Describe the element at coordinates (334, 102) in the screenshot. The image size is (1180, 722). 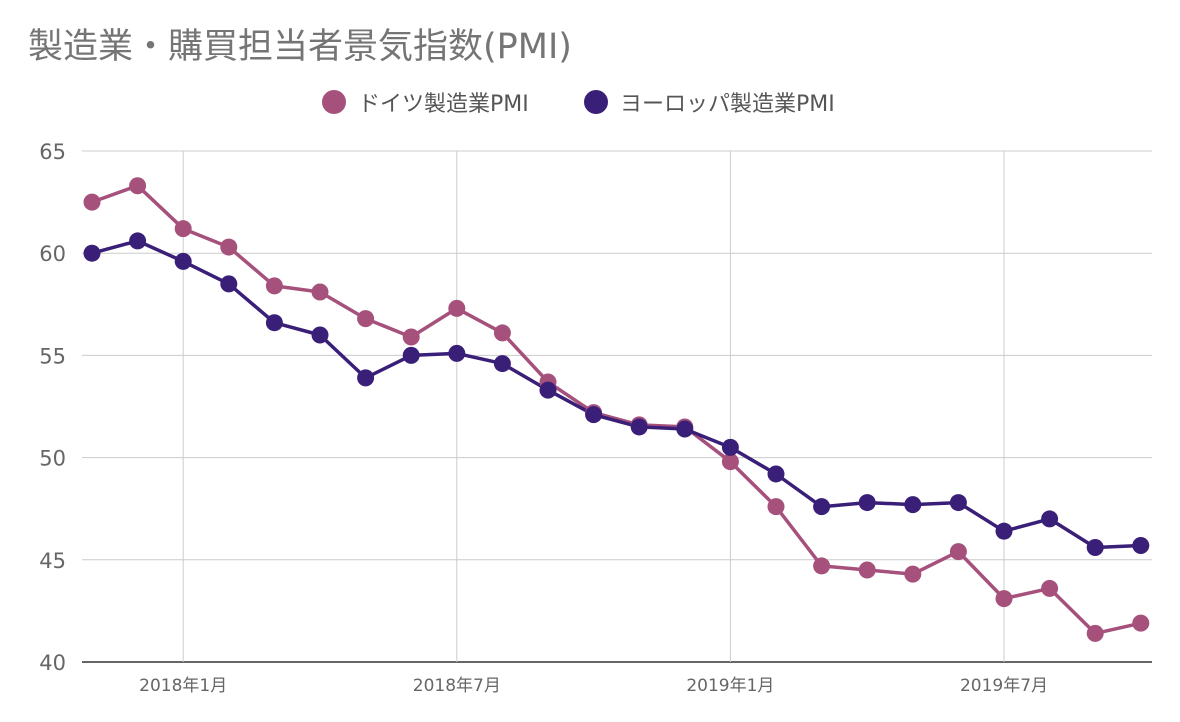
I see `legend-marker-germany` at that location.